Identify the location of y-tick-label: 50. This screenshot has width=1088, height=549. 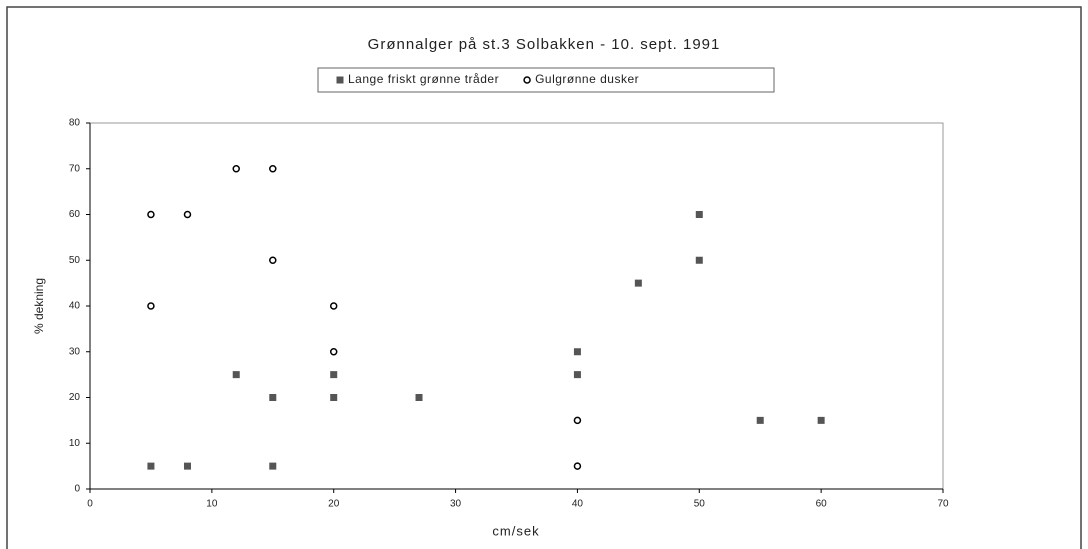
(75, 260).